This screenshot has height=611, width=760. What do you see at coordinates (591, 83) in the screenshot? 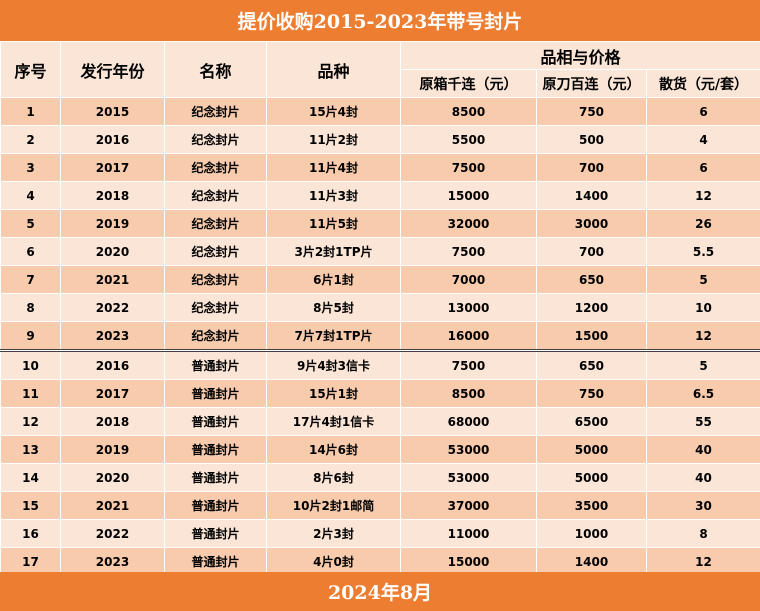
I see `header-knife-price: 原刀百连（元）` at bounding box center [591, 83].